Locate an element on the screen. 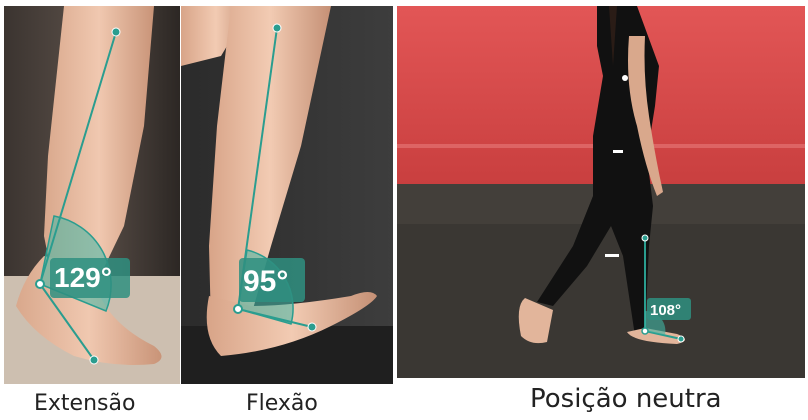 The height and width of the screenshot is (420, 808). angle-label-neutral: 108° is located at coordinates (665, 310).